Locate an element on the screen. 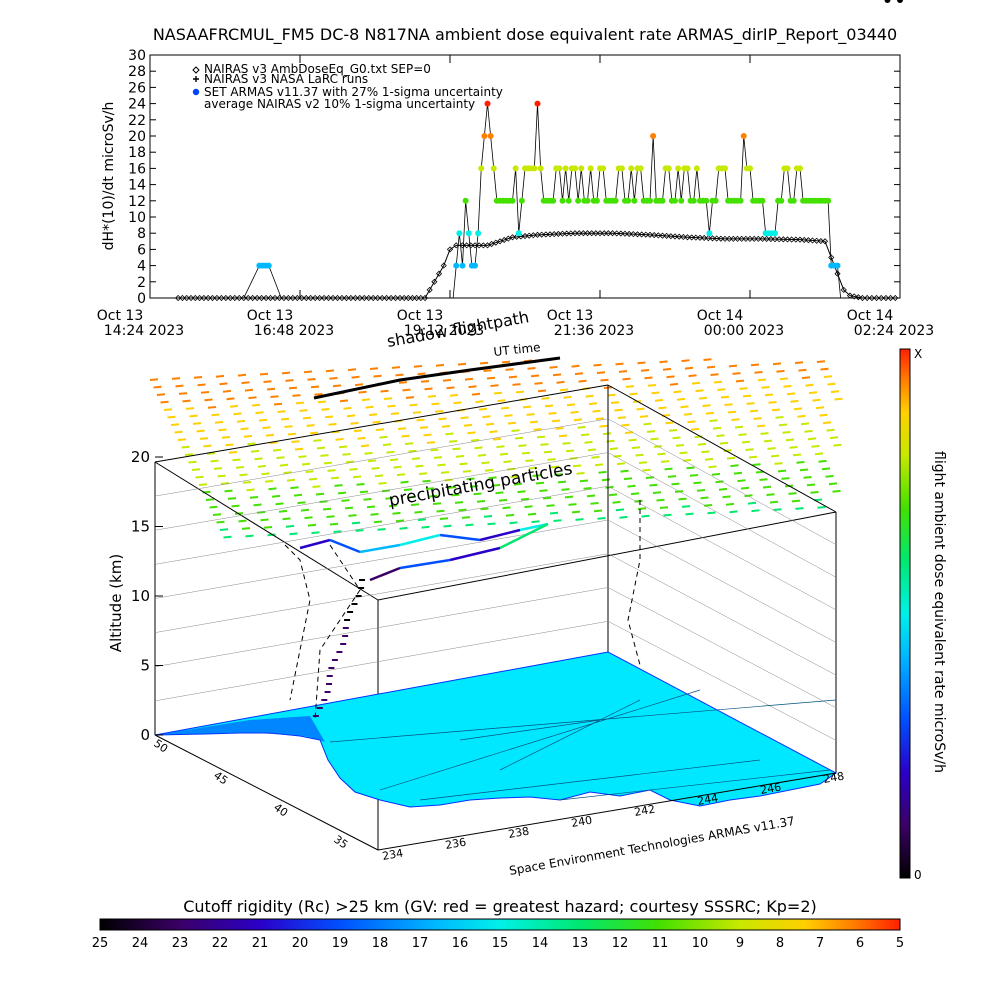  longitude-tick-label: 240 is located at coordinates (581, 822).